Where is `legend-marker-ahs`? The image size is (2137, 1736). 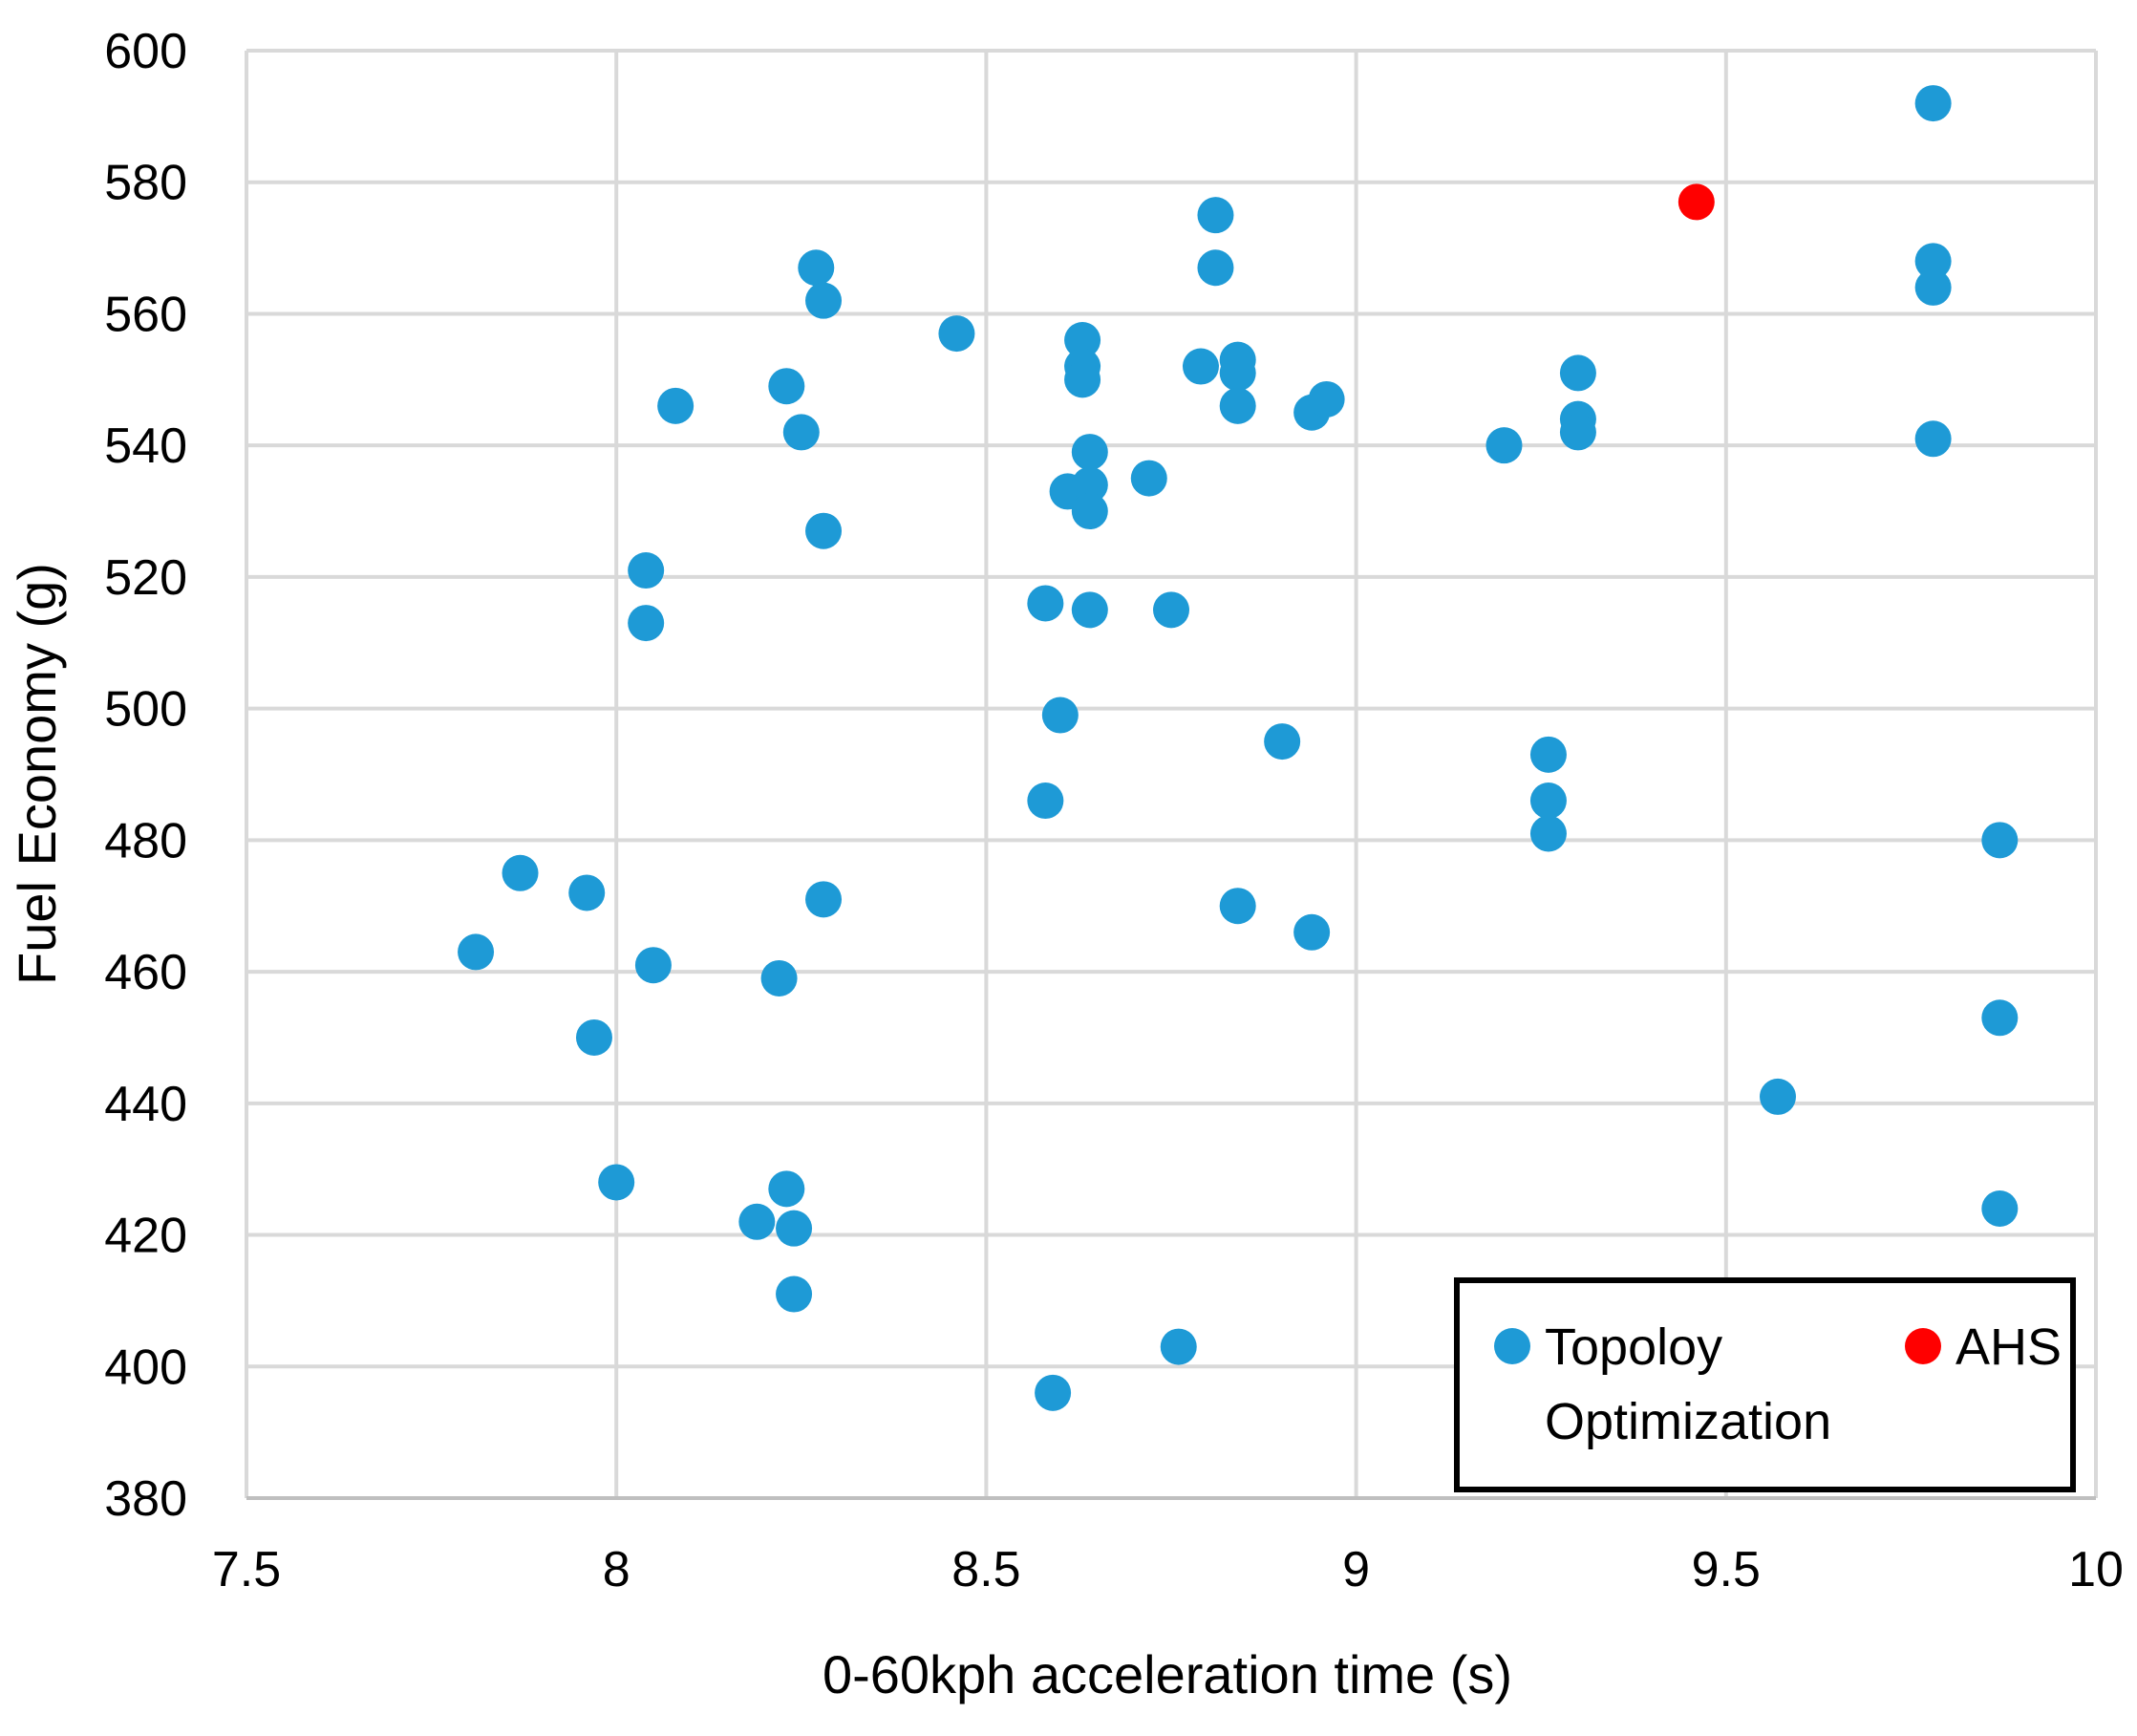 legend-marker-ahs is located at coordinates (1923, 1346).